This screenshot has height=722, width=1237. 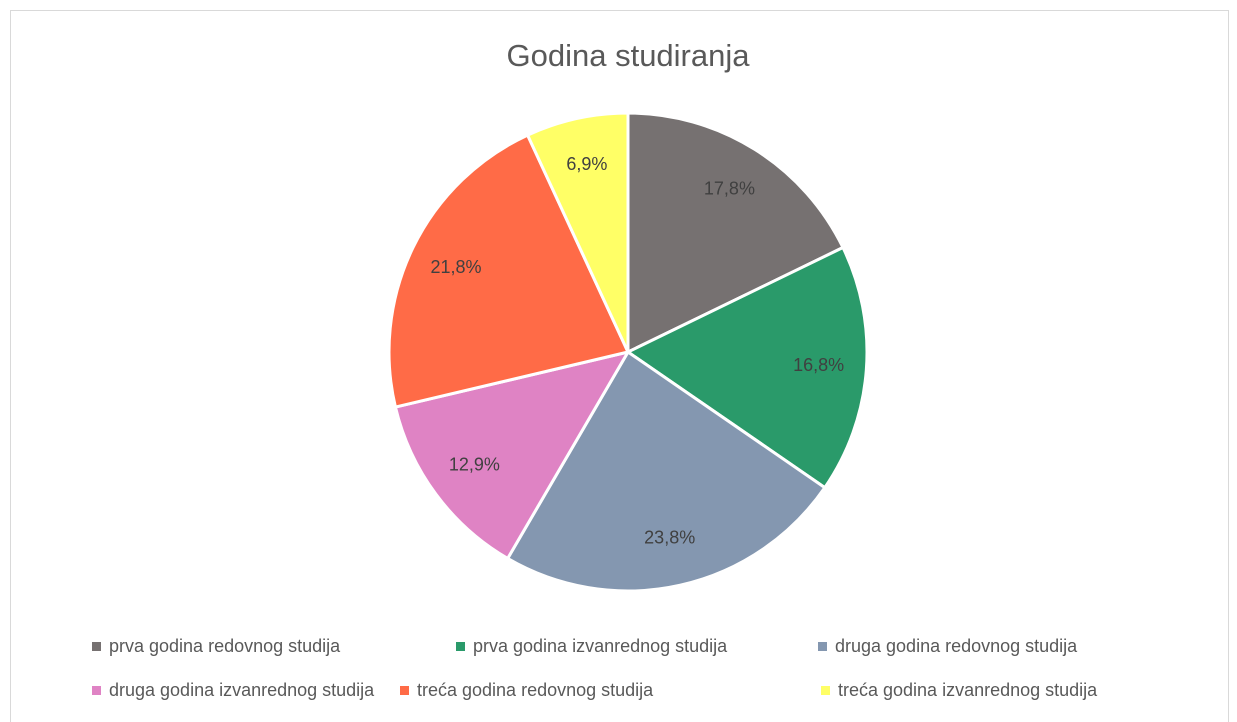 I want to click on data-label: 16,8%, so click(x=818, y=365).